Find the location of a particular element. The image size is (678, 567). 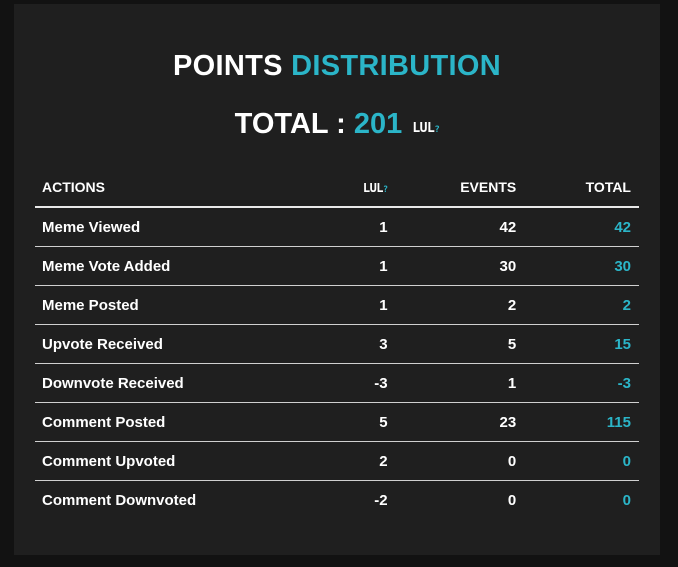

table-header-row: ACTIONS LUL? EVENTS TOTAL is located at coordinates (337, 188).